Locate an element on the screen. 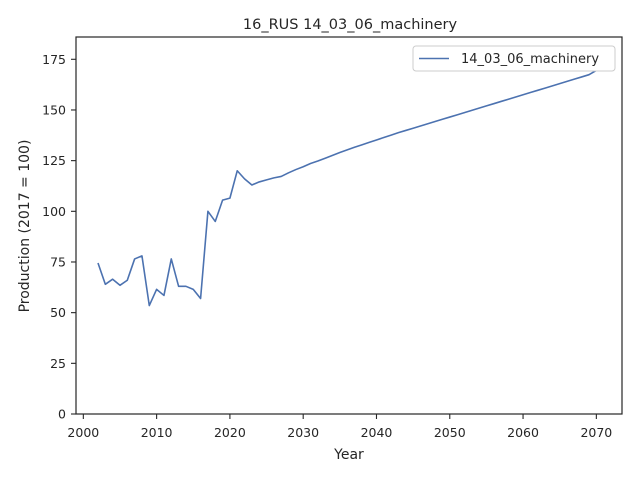  x-tick-label: 2060 is located at coordinates (523, 432).